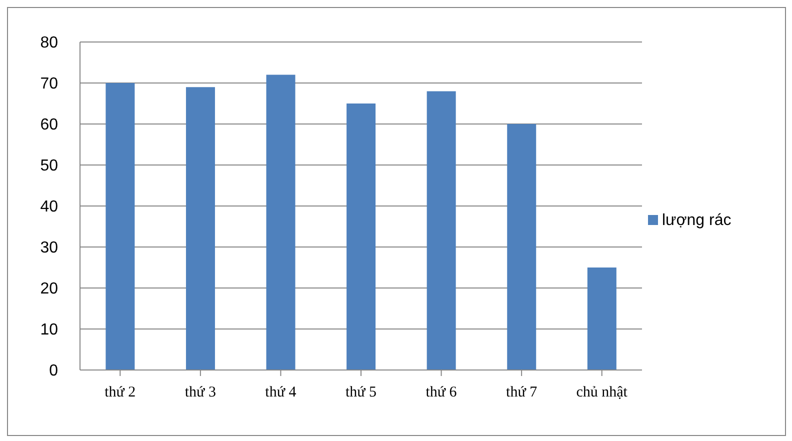  I want to click on y-tick-label: 10, so click(49, 330).